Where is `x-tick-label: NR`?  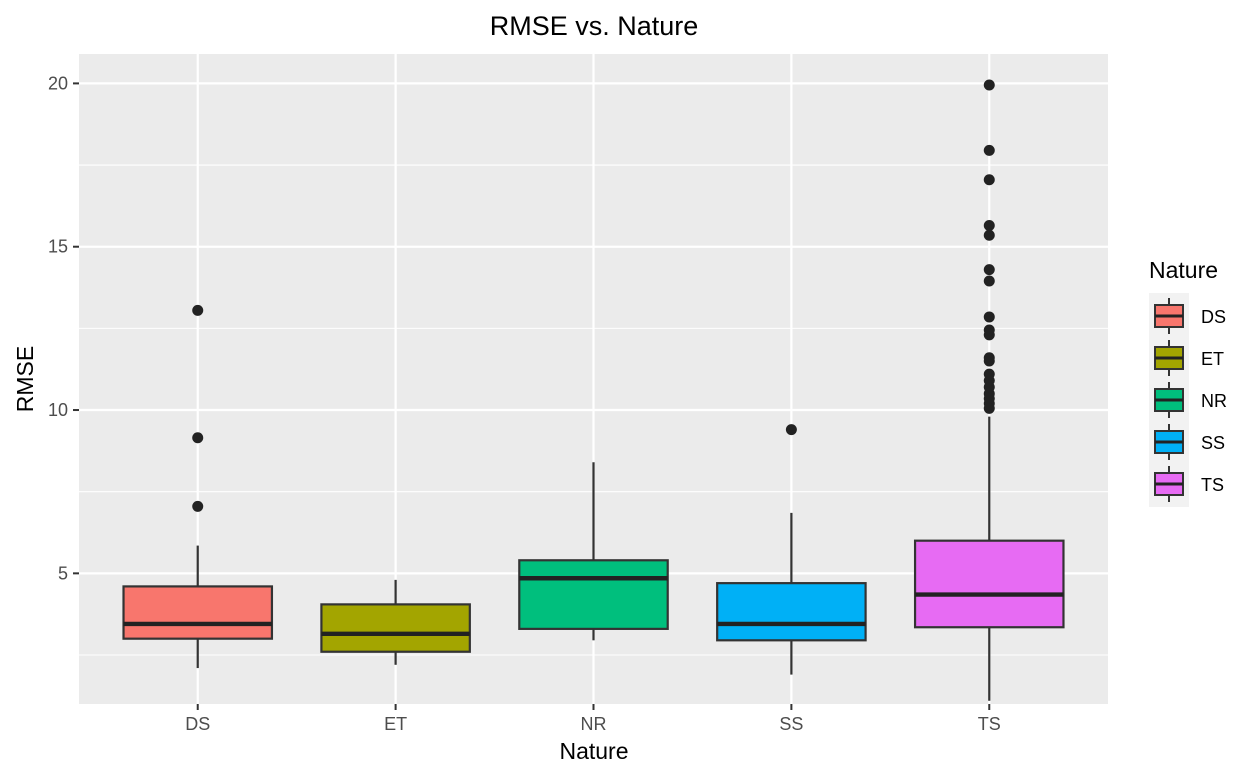
x-tick-label: NR is located at coordinates (594, 724).